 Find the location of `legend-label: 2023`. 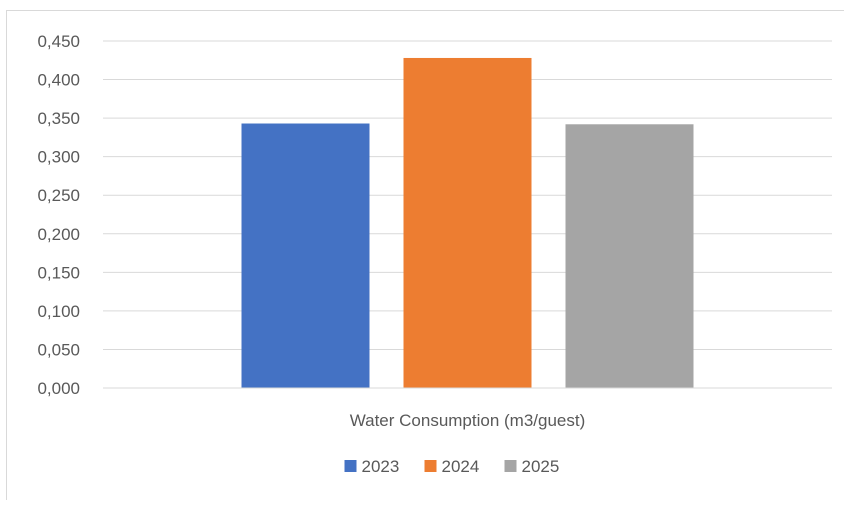

legend-label: 2023 is located at coordinates (381, 466).